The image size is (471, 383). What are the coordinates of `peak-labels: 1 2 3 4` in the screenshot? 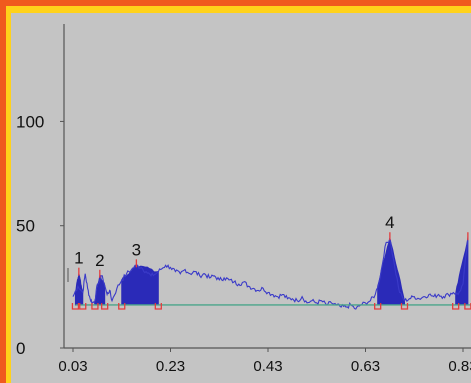 It's located at (234, 241).